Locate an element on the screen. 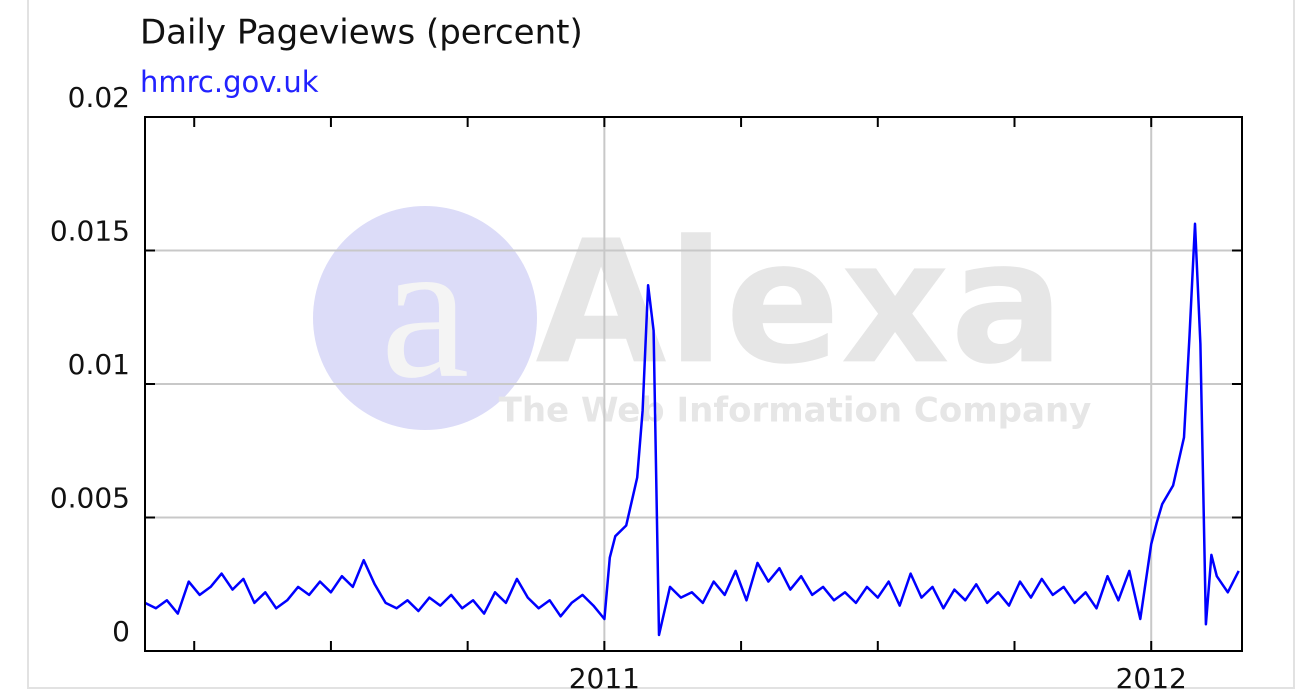 The width and height of the screenshot is (1296, 692). y-tick-label: 0 is located at coordinates (121, 631).